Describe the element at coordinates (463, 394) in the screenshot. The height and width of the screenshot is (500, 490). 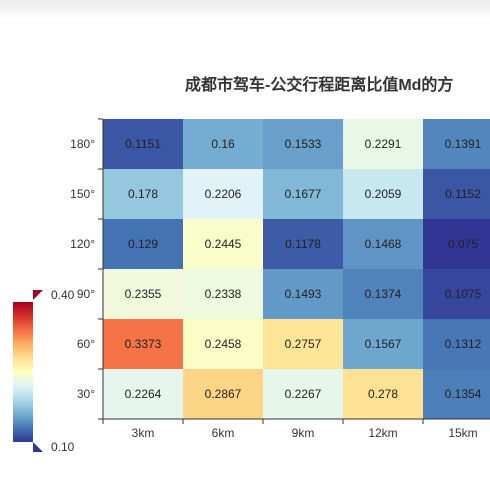
I see `heatmap-cell-label: 0.1354` at that location.